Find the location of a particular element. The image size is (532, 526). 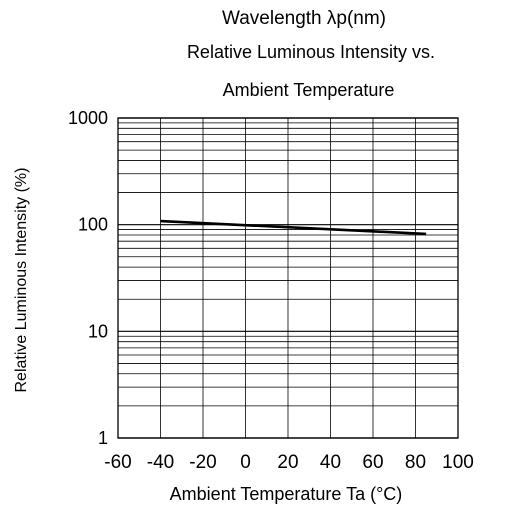

x-tick-label: 100 is located at coordinates (458, 462).